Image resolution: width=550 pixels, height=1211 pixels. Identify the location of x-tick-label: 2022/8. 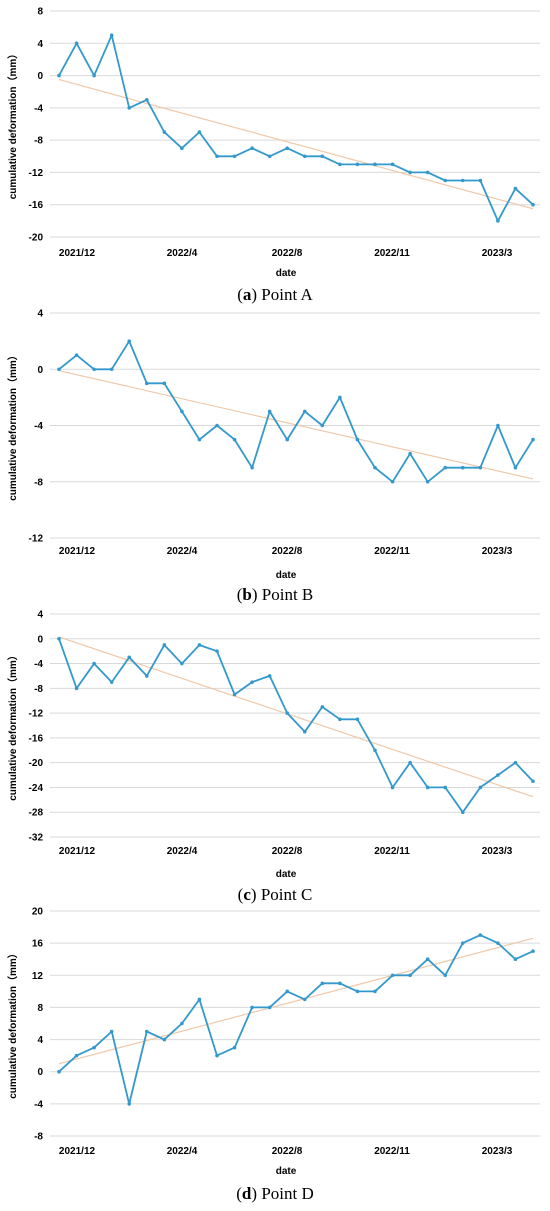
(287, 551).